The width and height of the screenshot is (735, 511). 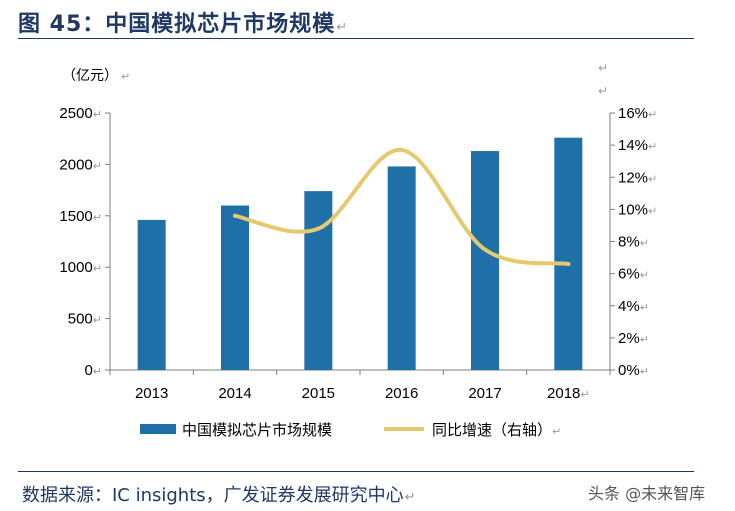 I want to click on left-axis-tick-label: 1500↵, so click(x=80, y=216).